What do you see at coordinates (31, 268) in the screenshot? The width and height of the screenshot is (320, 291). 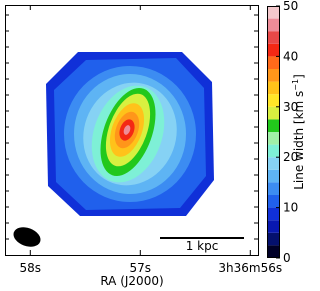 I see `x-tick-label: 58s` at bounding box center [31, 268].